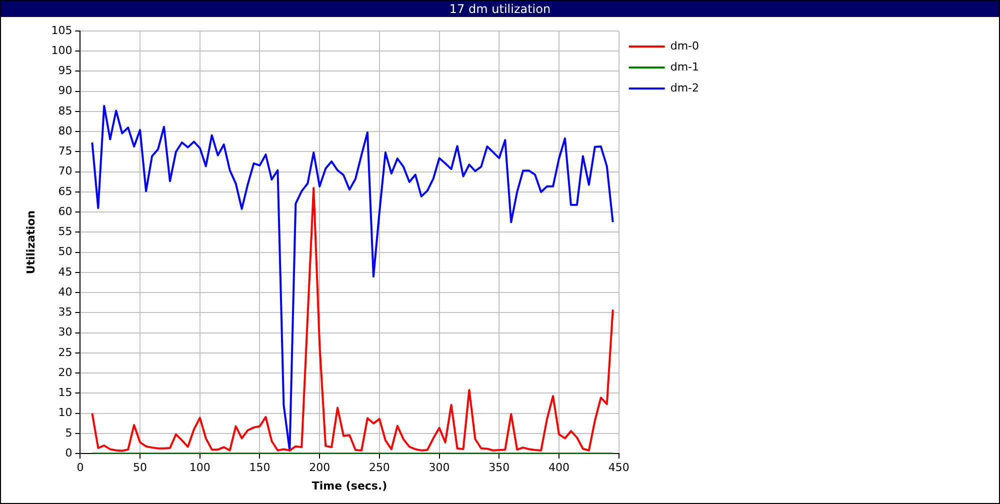  What do you see at coordinates (319, 467) in the screenshot?
I see `x-tick-label: 200` at bounding box center [319, 467].